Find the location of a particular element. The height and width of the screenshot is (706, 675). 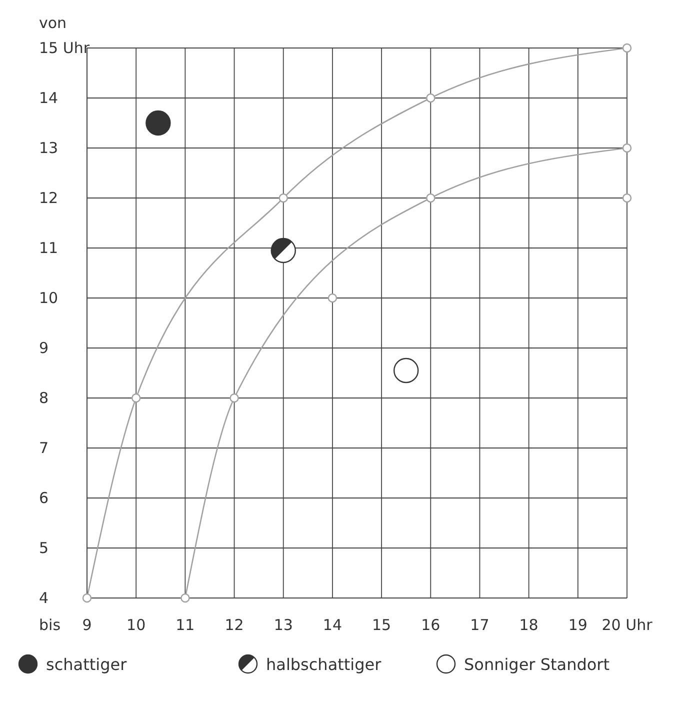

y-tick-label: 10 is located at coordinates (48, 298).